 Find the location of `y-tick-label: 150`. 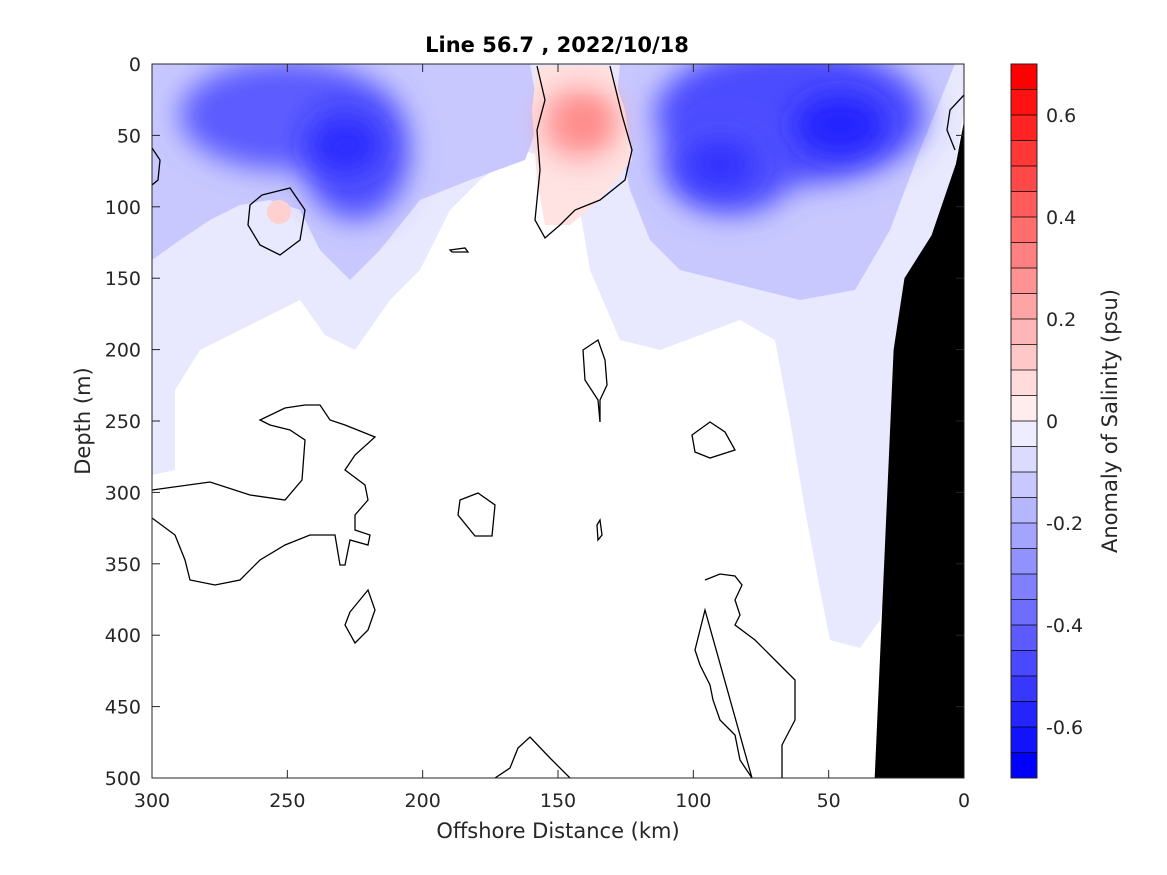

y-tick-label: 150 is located at coordinates (123, 279).